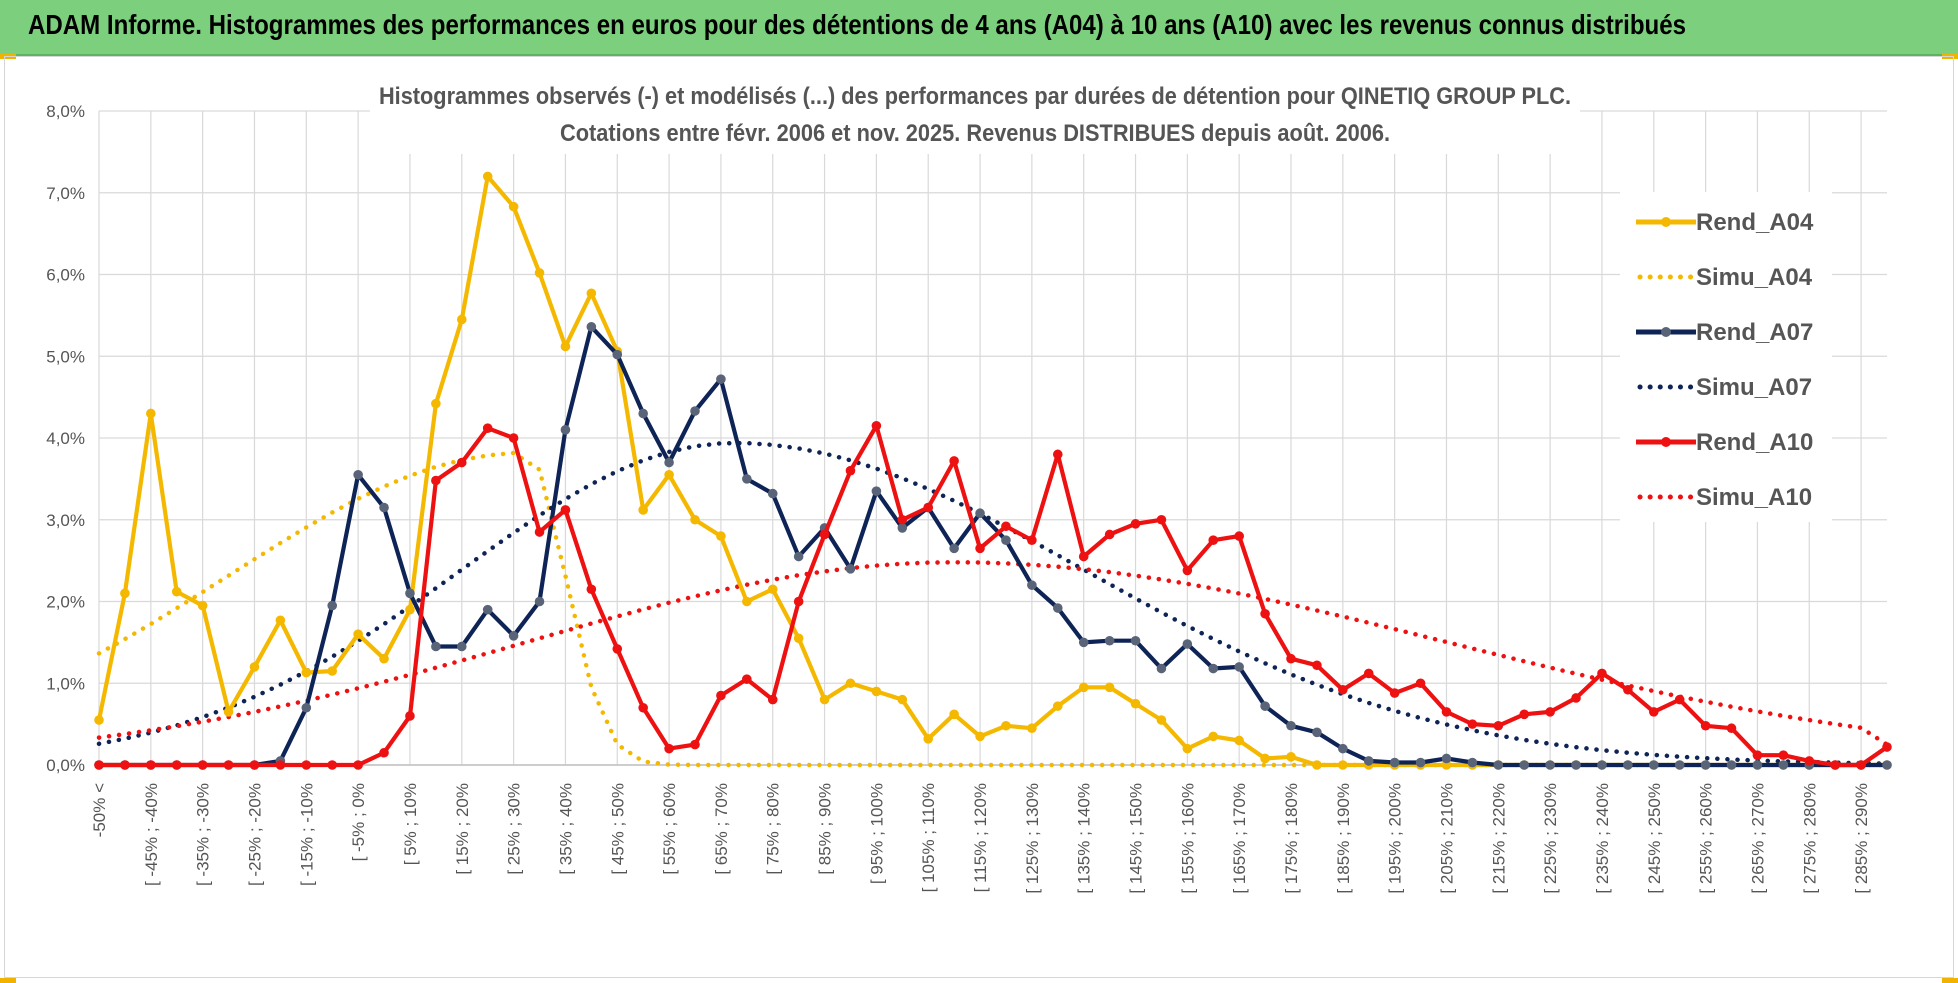 The image size is (1958, 983). I want to click on legend-label-simu-a04: Simu_A04, so click(1754, 277).